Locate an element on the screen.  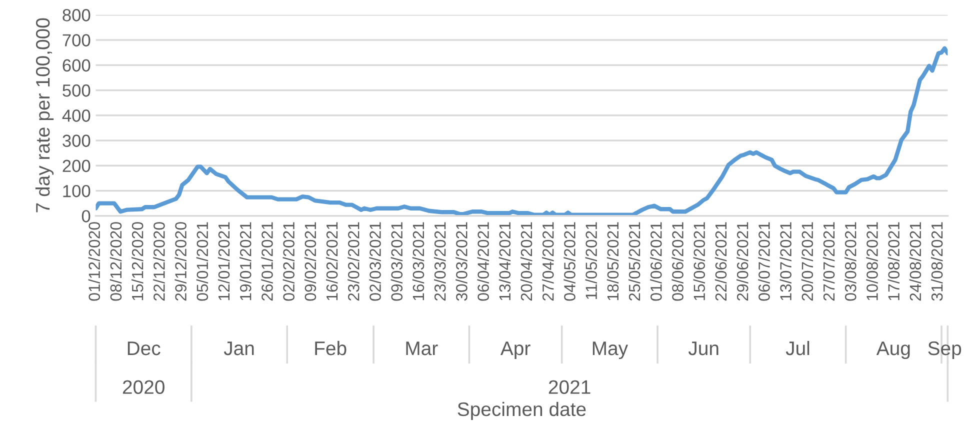
x-tick-label: 26/01/2021 is located at coordinates (267, 261).